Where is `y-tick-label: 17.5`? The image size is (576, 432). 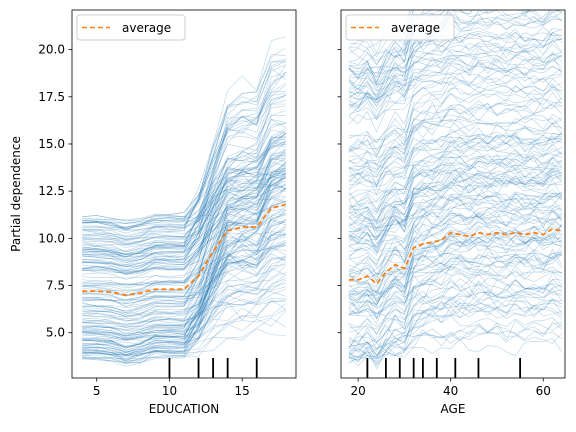 y-tick-label: 17.5 is located at coordinates (51, 97).